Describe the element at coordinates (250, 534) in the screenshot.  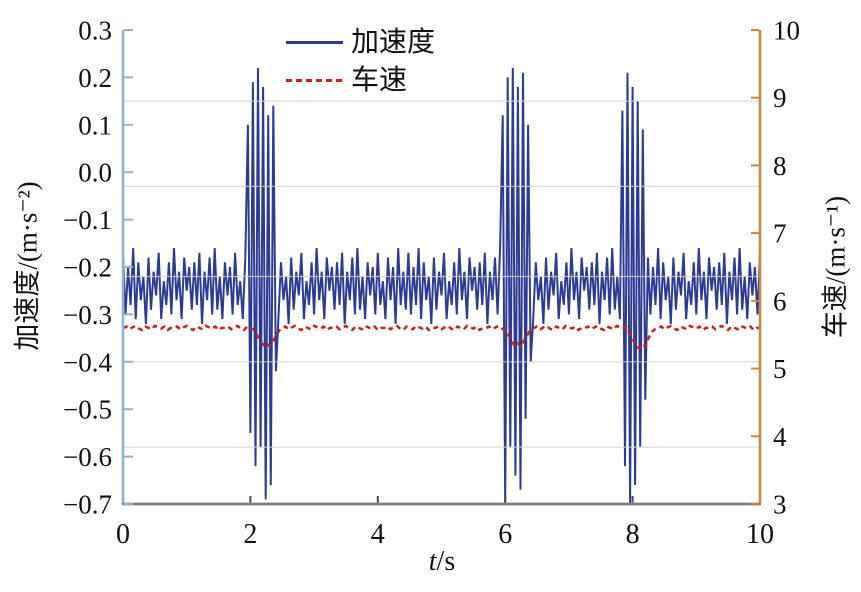
I see `x-tick-label: 2` at that location.